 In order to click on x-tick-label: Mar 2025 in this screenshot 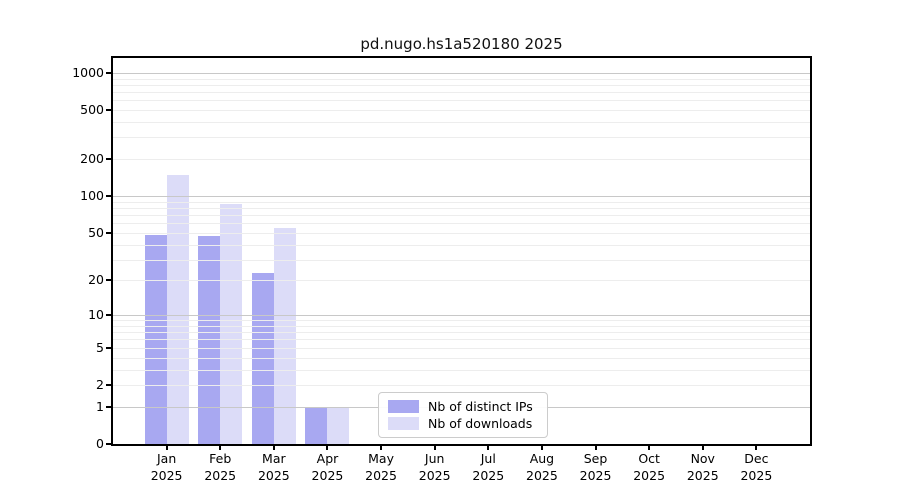, I will do `click(273, 467)`.